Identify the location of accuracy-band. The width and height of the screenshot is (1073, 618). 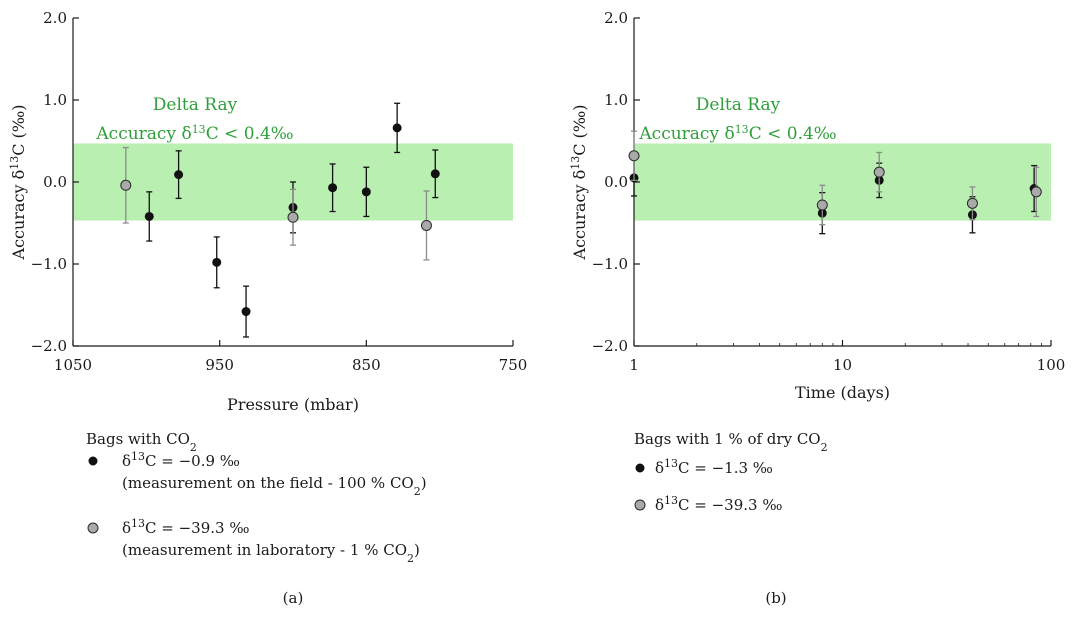
(842, 182).